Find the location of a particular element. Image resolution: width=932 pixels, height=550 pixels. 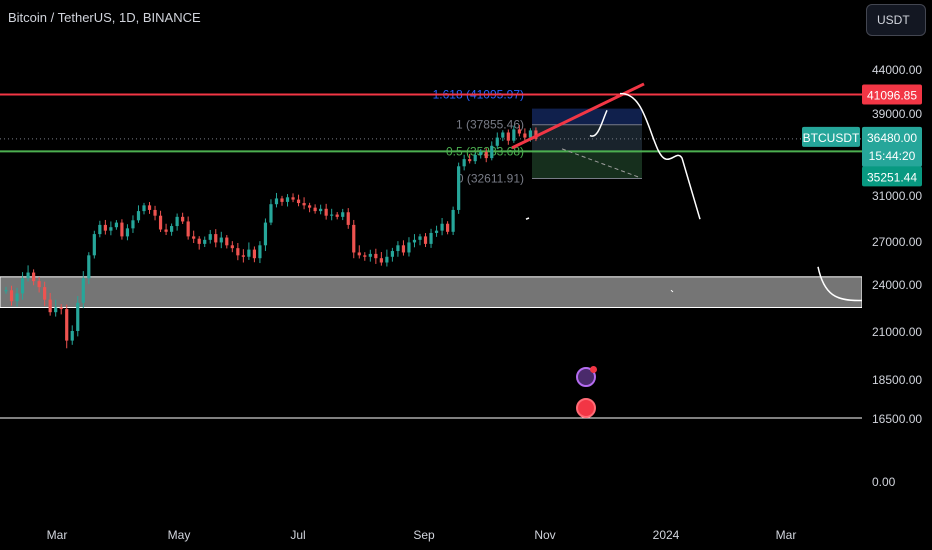

fib-level-label: 0 (32611.91) is located at coordinates (490, 178).